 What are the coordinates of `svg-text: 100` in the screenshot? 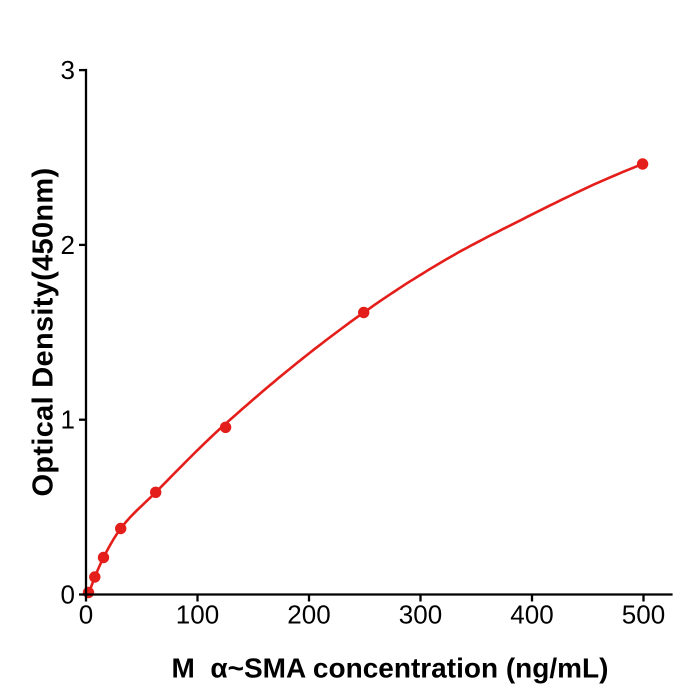 It's located at (197, 615).